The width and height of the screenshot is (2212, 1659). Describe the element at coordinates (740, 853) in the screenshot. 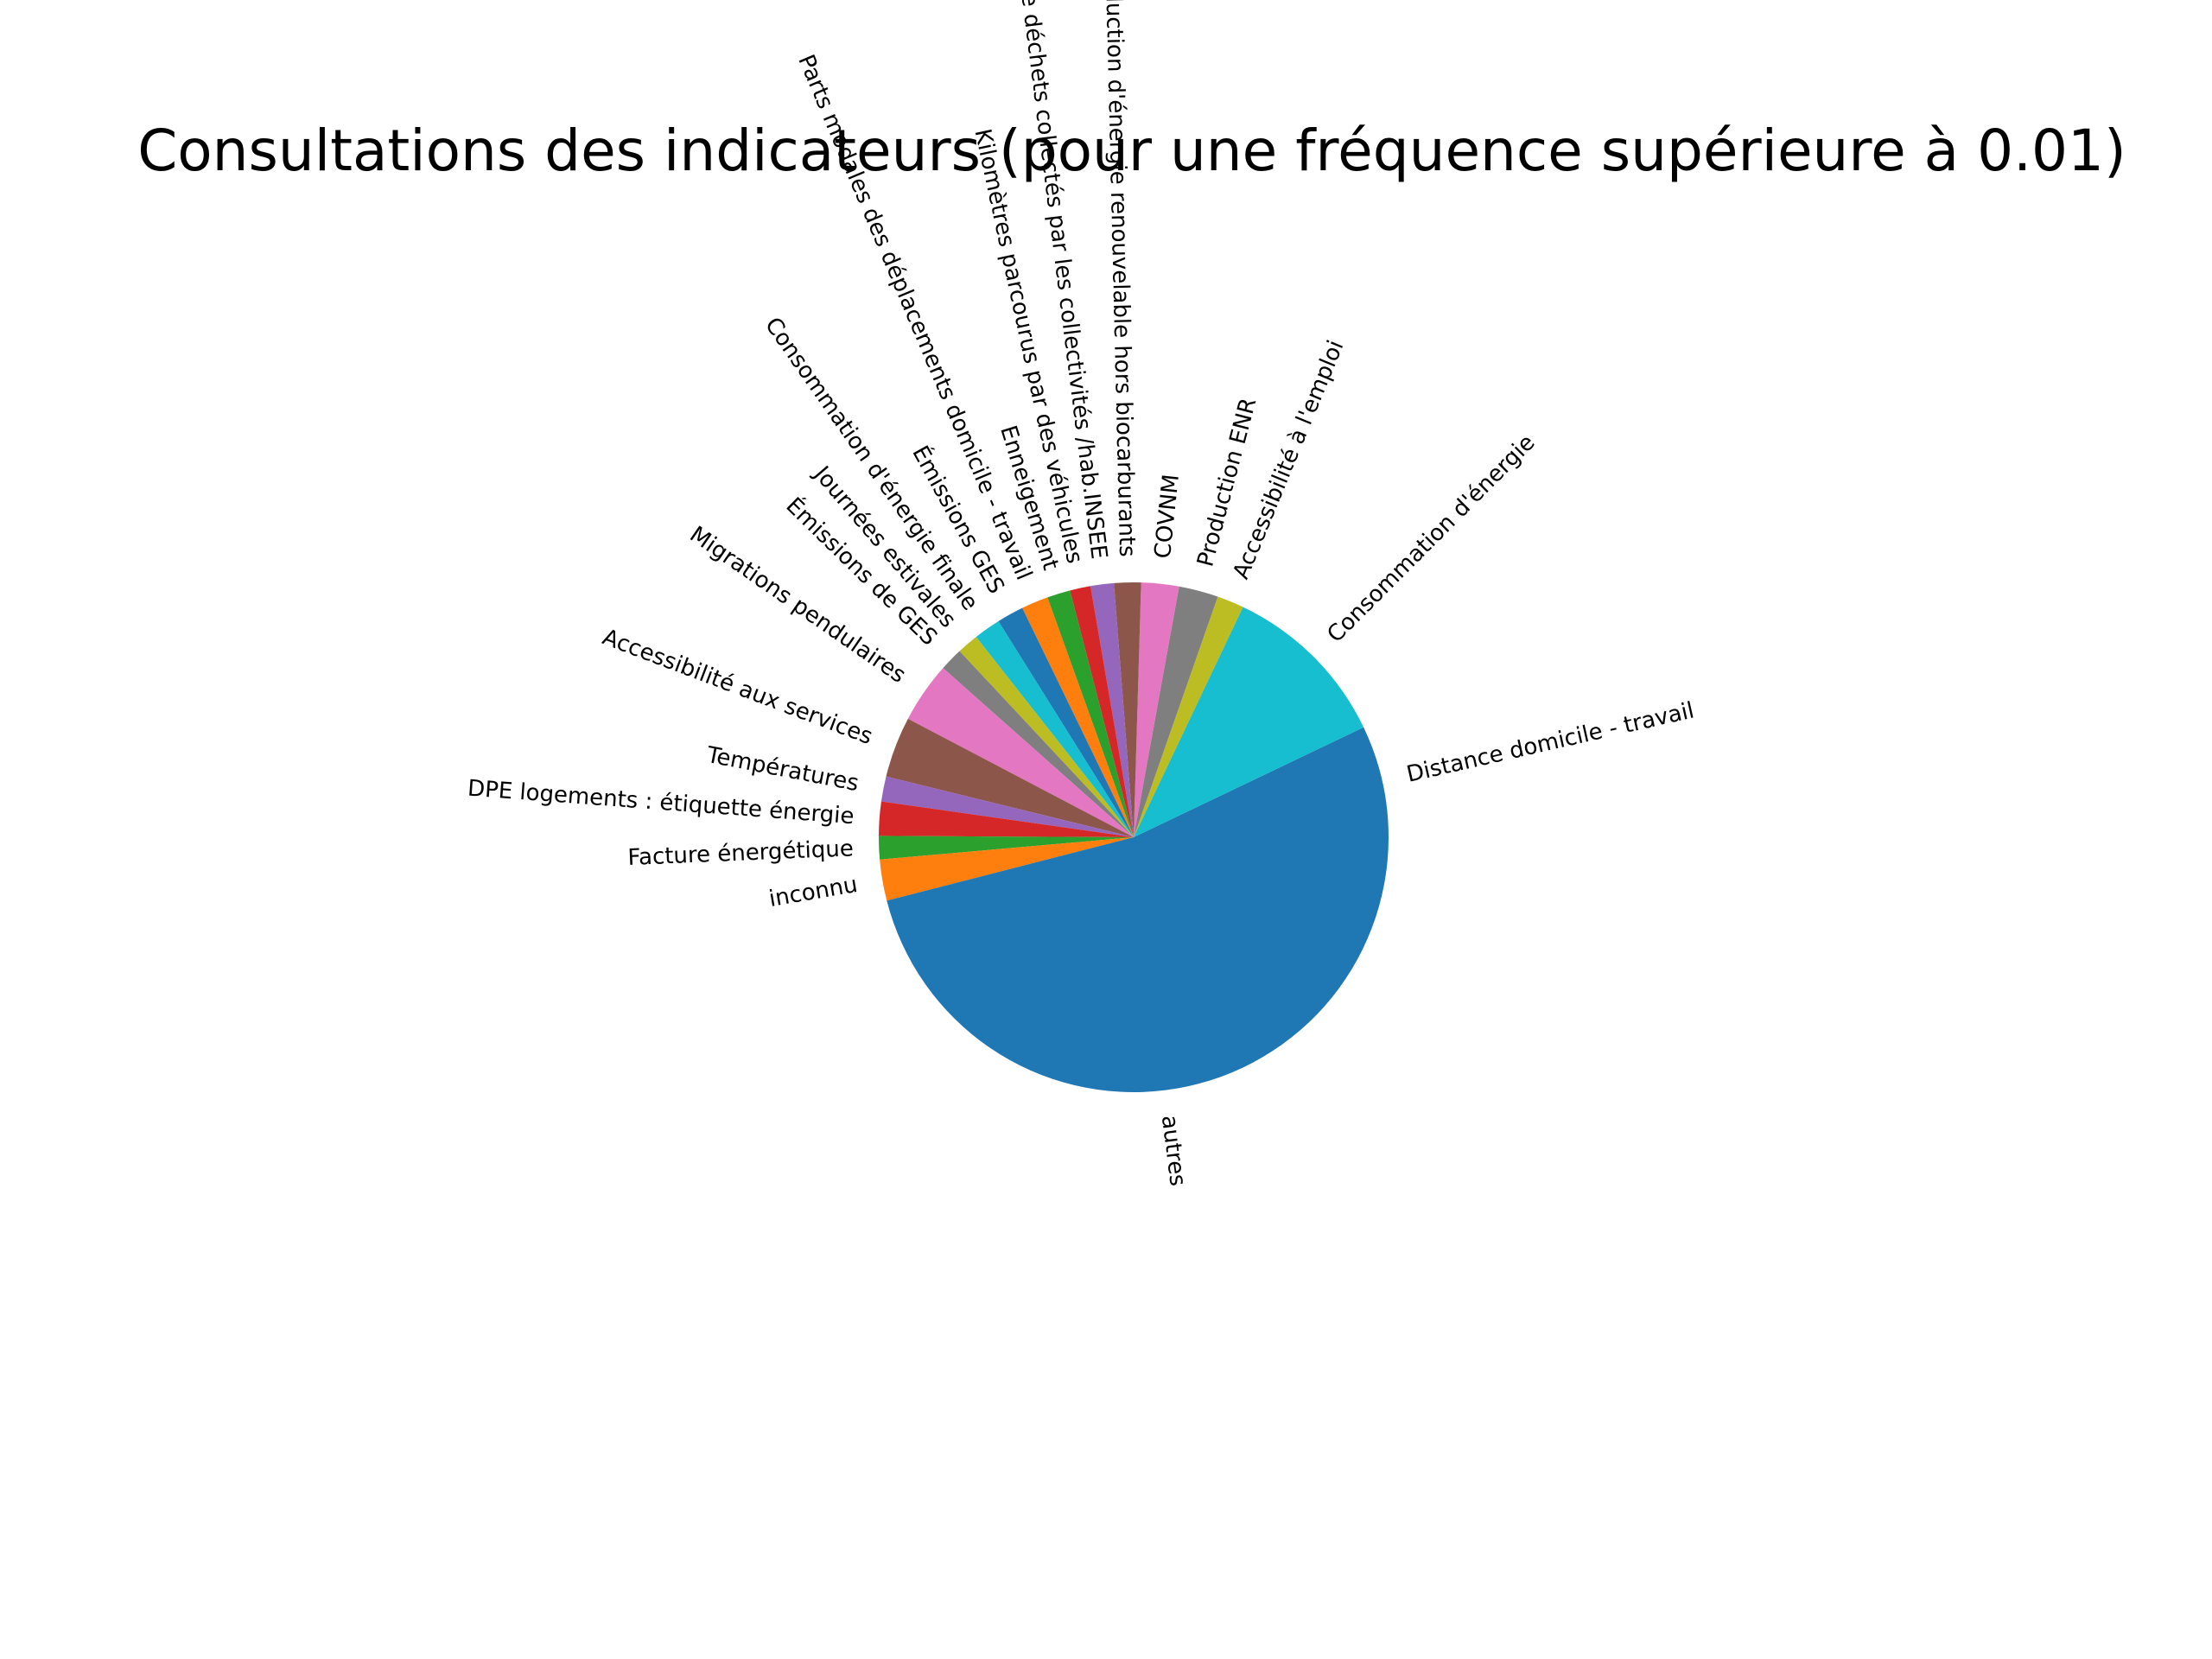

I see `slice-label-facture-energetique: Facture énergétique` at that location.